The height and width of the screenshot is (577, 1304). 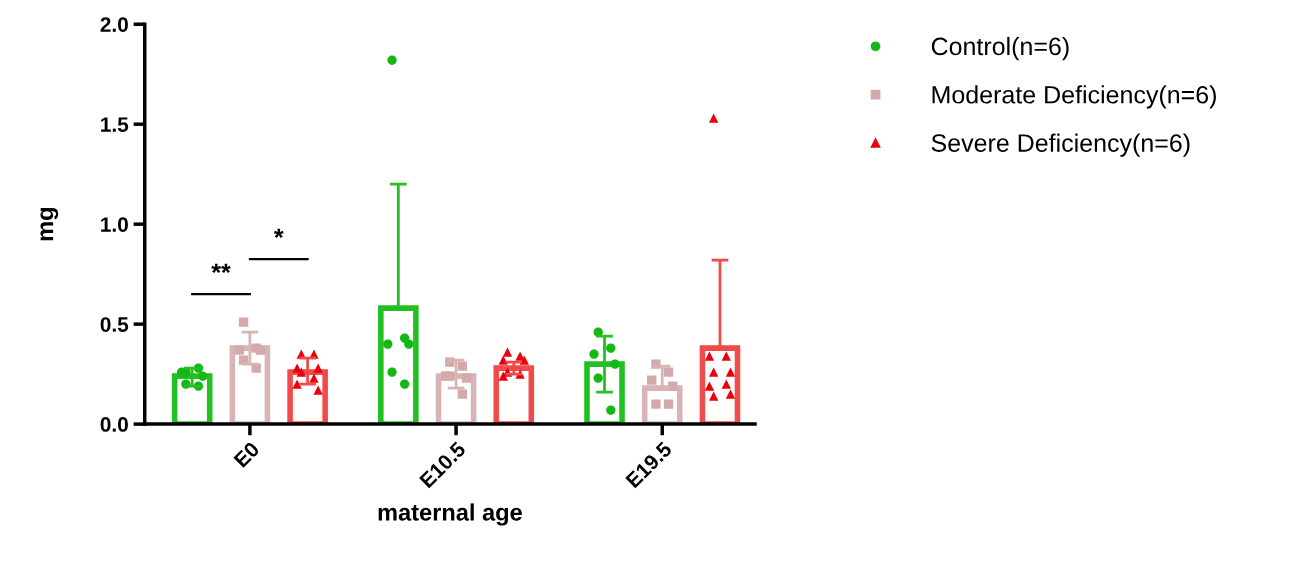 What do you see at coordinates (247, 454) in the screenshot?
I see `x-tick-label: E0` at bounding box center [247, 454].